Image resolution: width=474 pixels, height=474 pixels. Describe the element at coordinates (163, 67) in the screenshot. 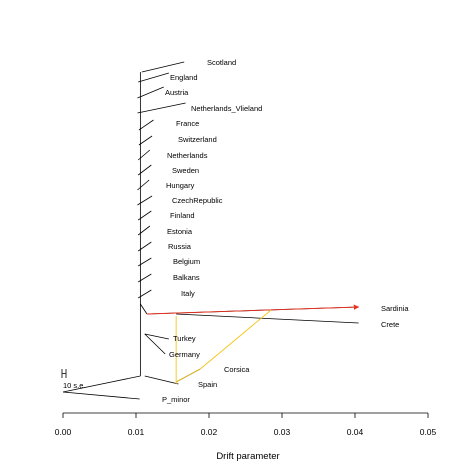

I see `branch-scotland` at that location.